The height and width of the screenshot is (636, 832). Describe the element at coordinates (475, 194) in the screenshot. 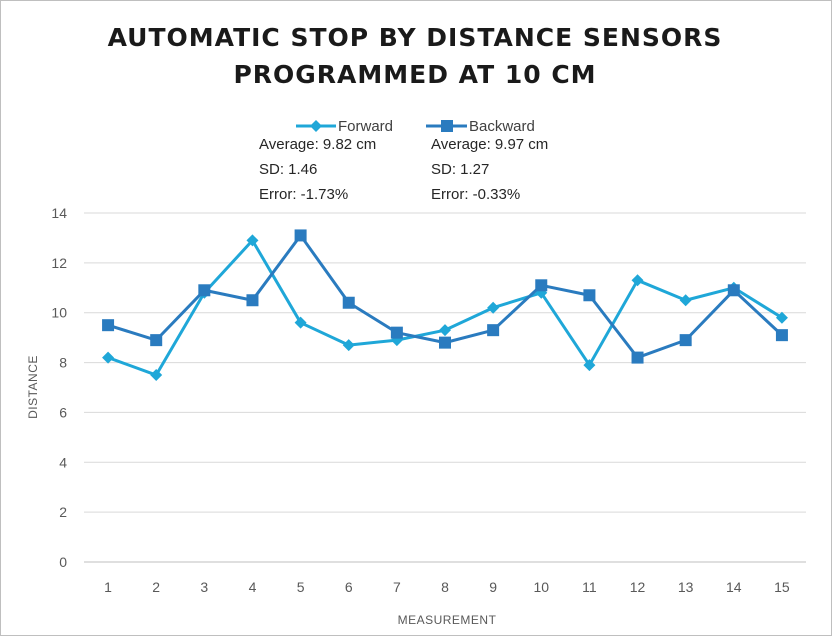

I see `backward-error: Error: -0.33%` at that location.